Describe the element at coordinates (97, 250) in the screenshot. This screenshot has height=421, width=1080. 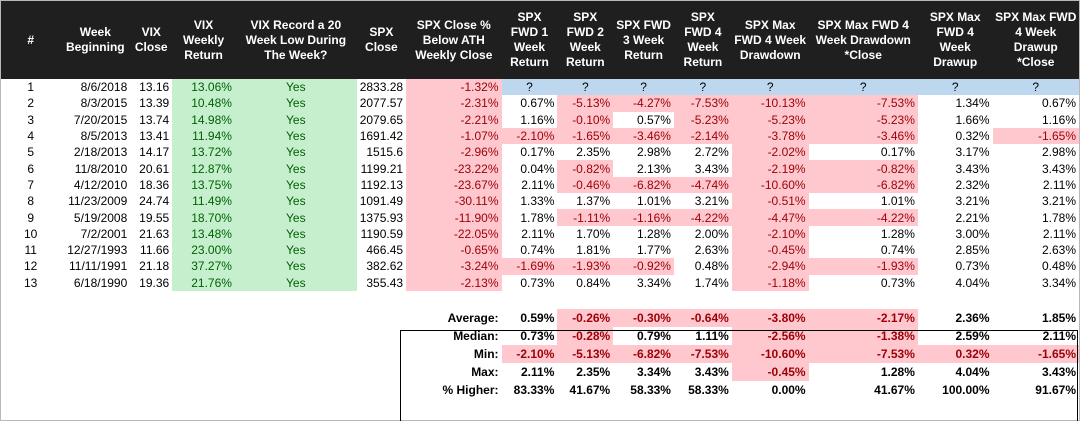
I see `table-cell: 12/27/1993` at that location.